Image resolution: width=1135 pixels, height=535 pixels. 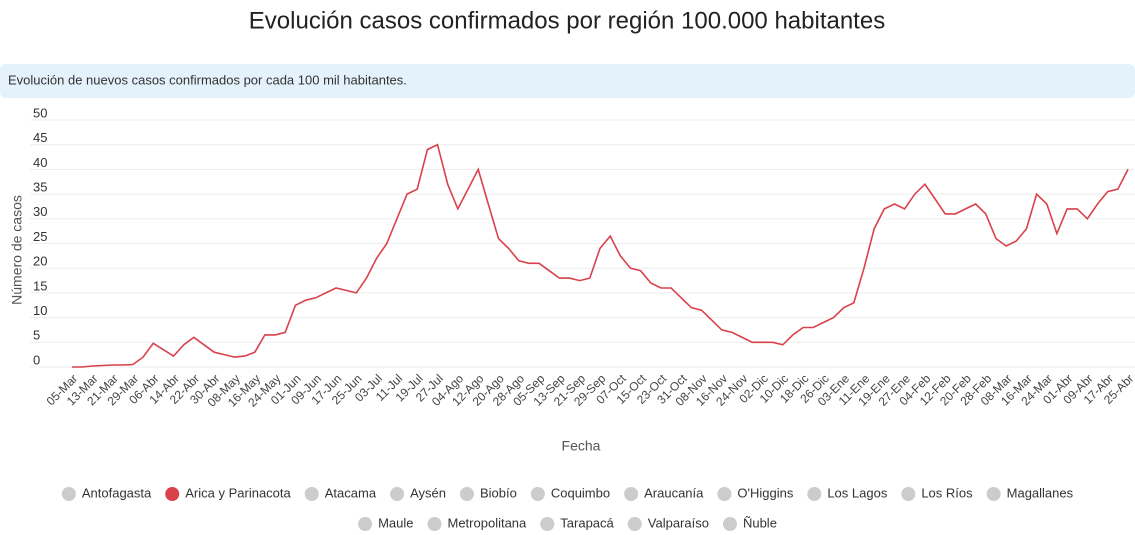 I want to click on legend-item: Los Ríos, so click(x=937, y=493).